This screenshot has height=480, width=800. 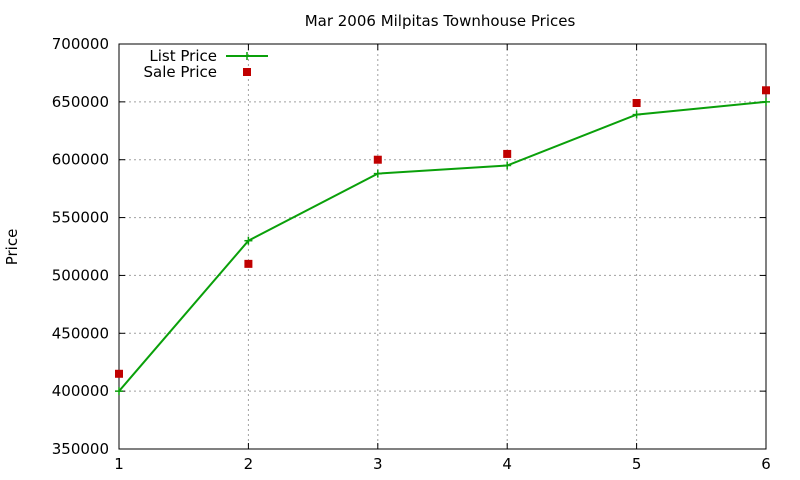 What do you see at coordinates (80, 391) in the screenshot?
I see `y-tick-label: 400000` at bounding box center [80, 391].